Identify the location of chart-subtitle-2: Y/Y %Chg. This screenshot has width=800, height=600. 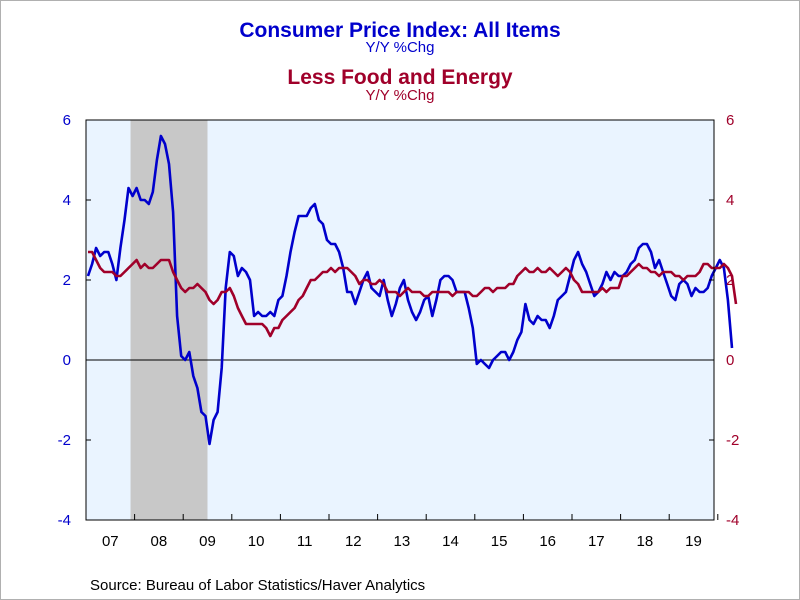
(400, 95).